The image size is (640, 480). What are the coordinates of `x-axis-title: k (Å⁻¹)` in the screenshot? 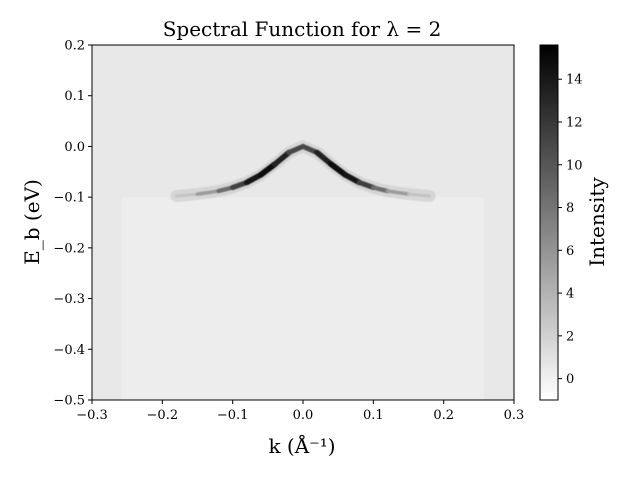 It's located at (301, 445).